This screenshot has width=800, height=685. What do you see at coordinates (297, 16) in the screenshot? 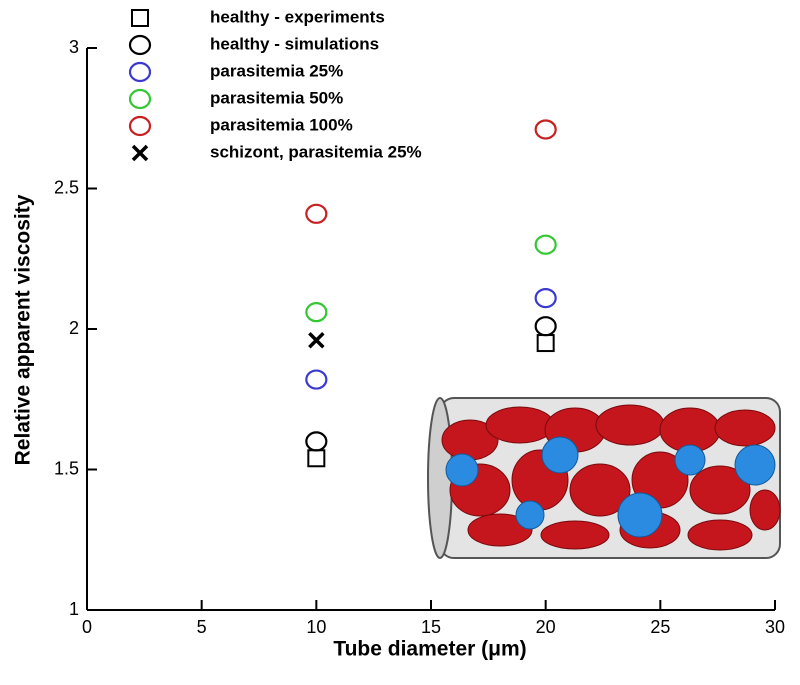
I see `legend-label: healthy - experiments` at bounding box center [297, 16].